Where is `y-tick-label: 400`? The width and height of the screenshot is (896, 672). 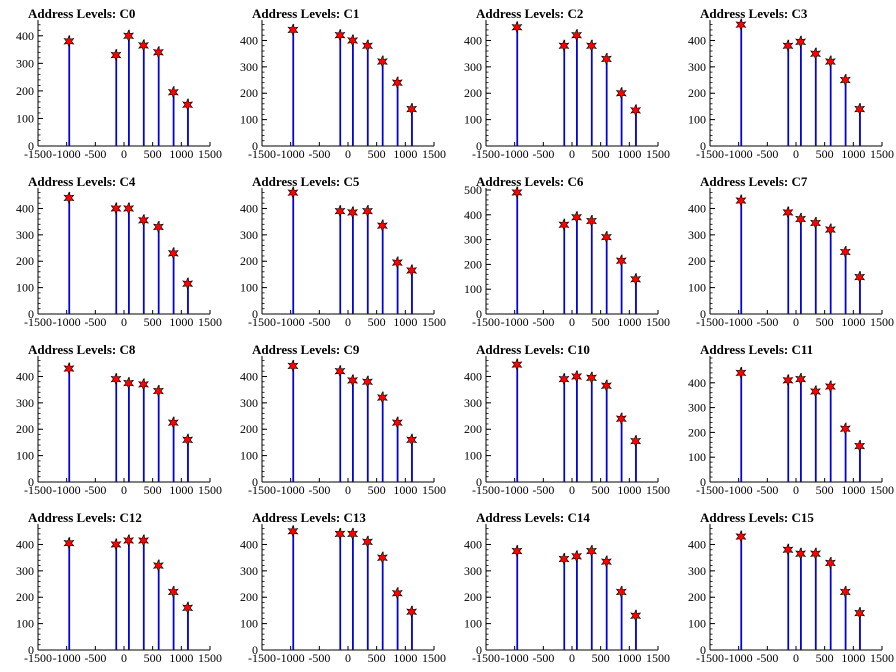 y-tick-label: 400 is located at coordinates (697, 208).